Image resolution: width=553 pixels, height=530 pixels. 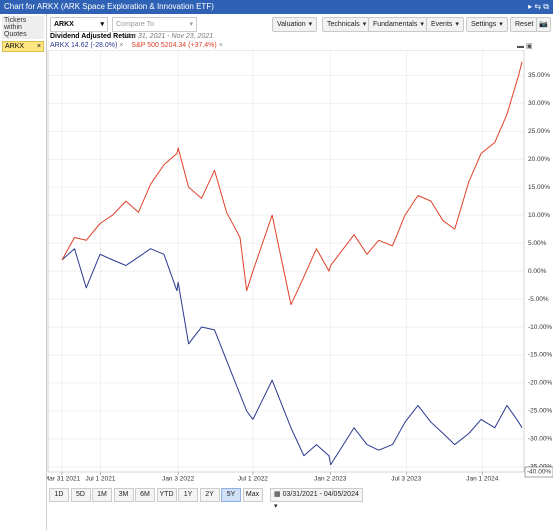 I want to click on symbol: ARKX, so click(x=64, y=24).